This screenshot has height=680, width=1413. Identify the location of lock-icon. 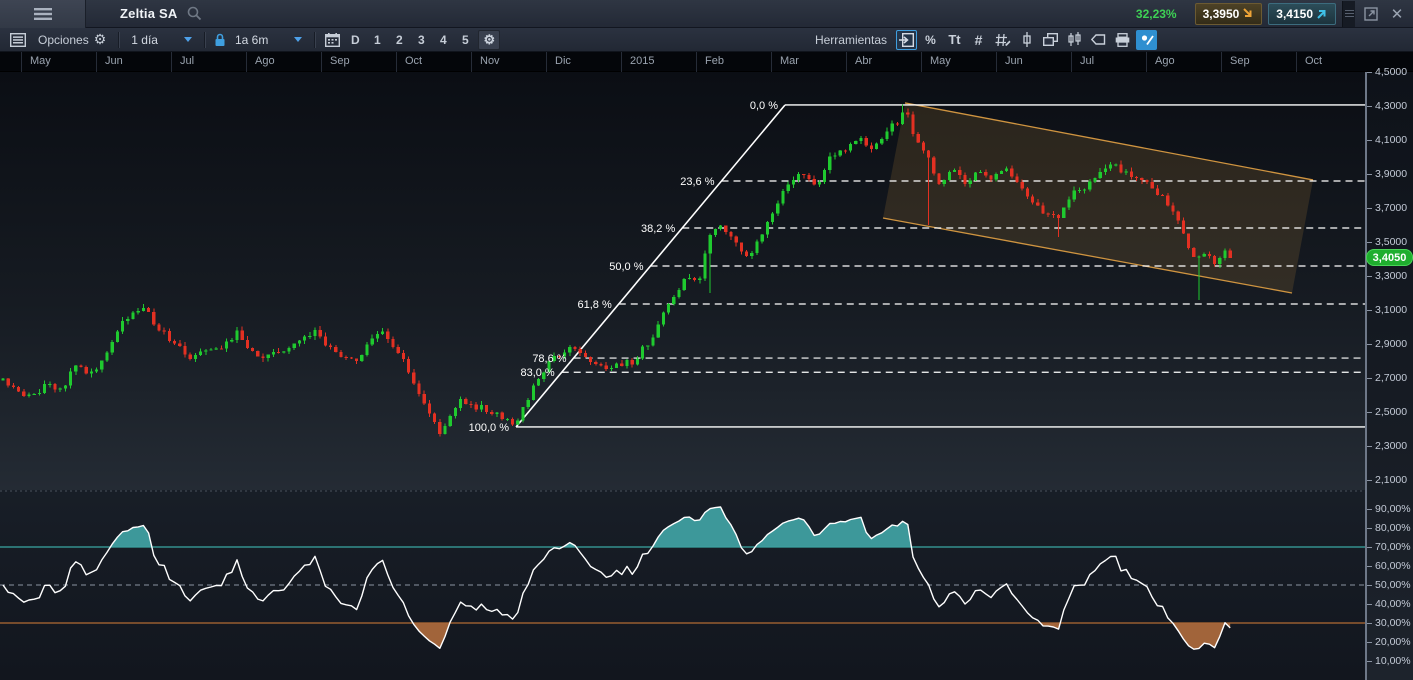
(220, 39).